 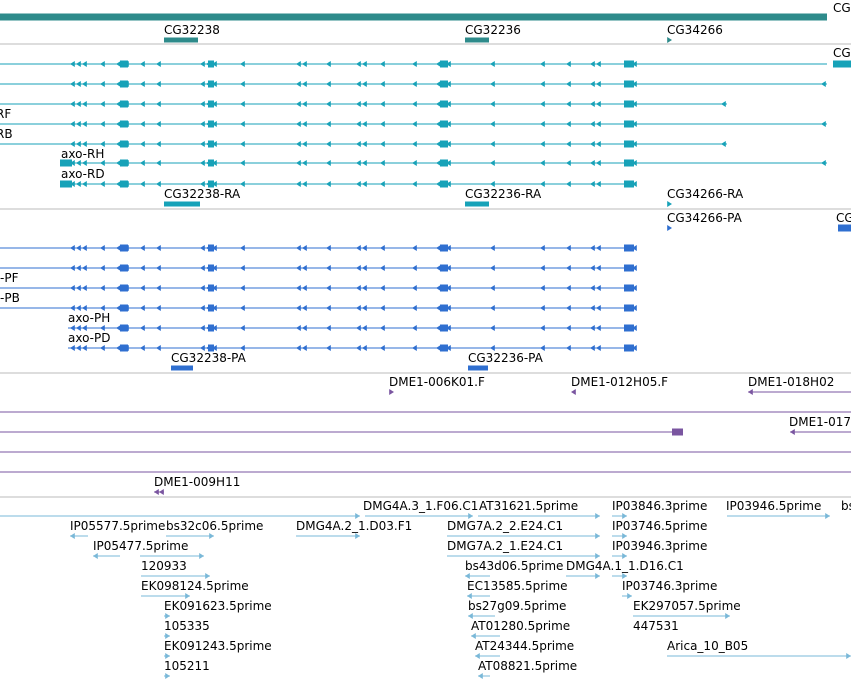 I want to click on est-label: 447531, so click(x=656, y=626).